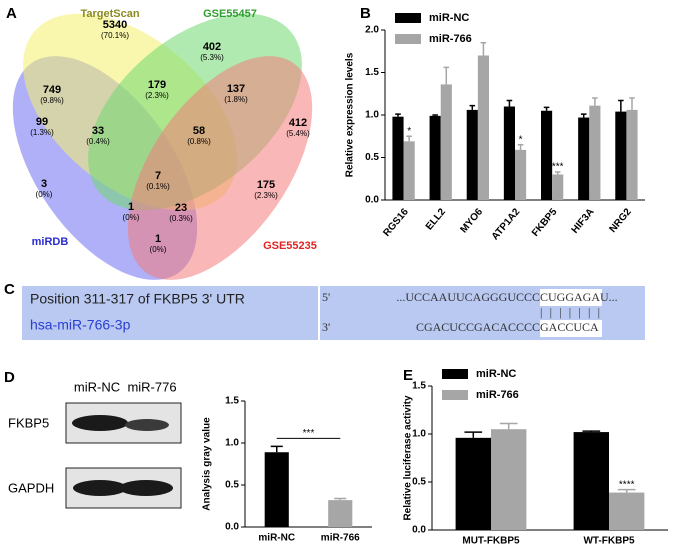 This screenshot has height=548, width=685. Describe the element at coordinates (42, 122) in the screenshot. I see `region-count: 99` at that location.